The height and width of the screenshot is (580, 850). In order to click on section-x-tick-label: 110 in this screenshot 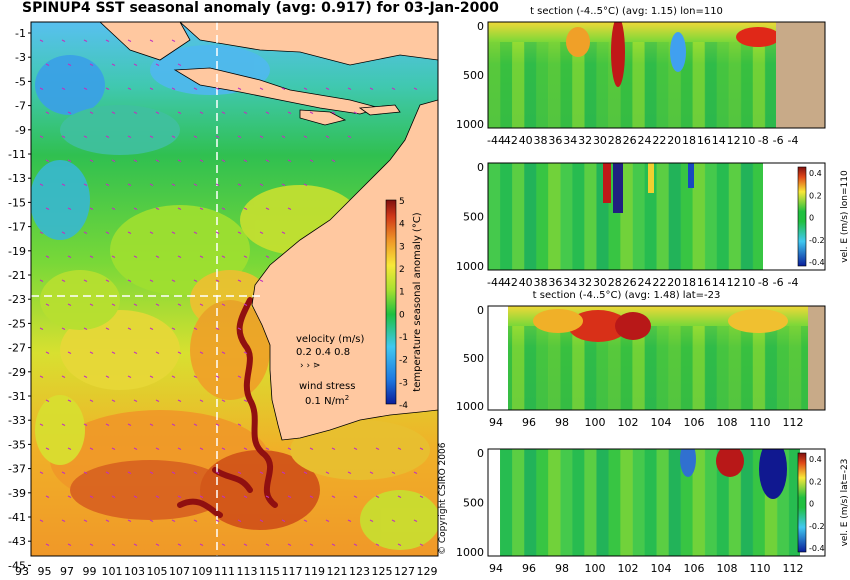, I will do `click(760, 422)`.